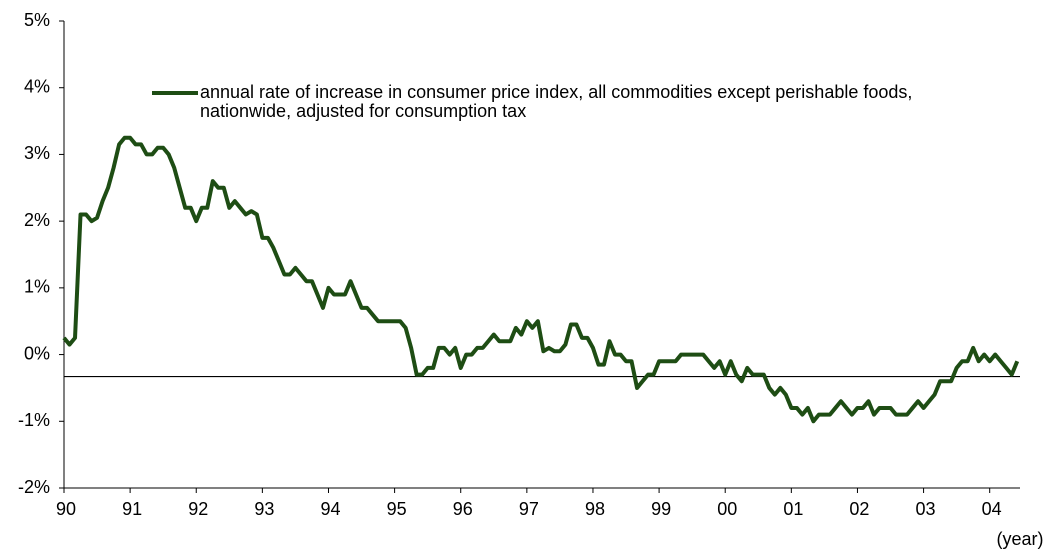  I want to click on x-tick-label: 97, so click(529, 509).